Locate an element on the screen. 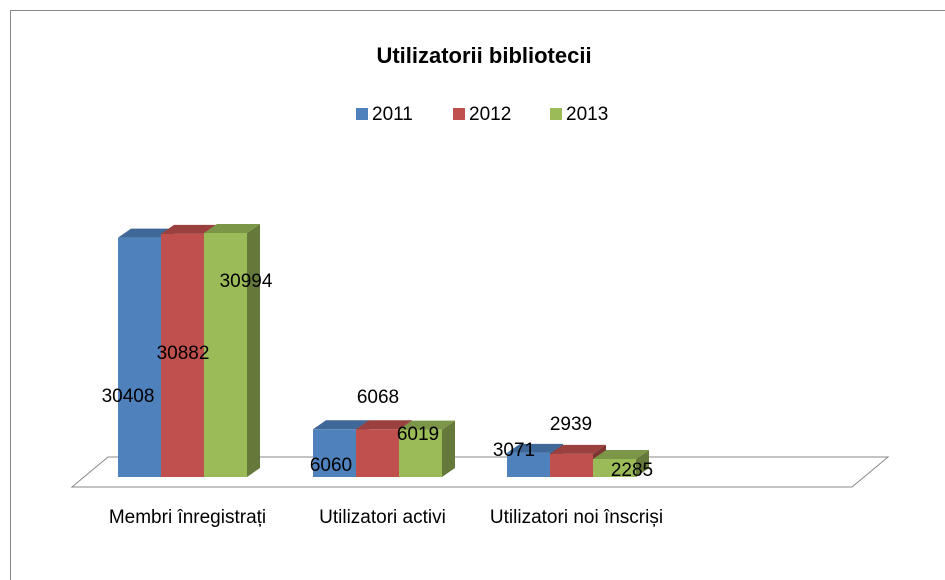 The height and width of the screenshot is (580, 945). legend-label: 2011 is located at coordinates (392, 114).